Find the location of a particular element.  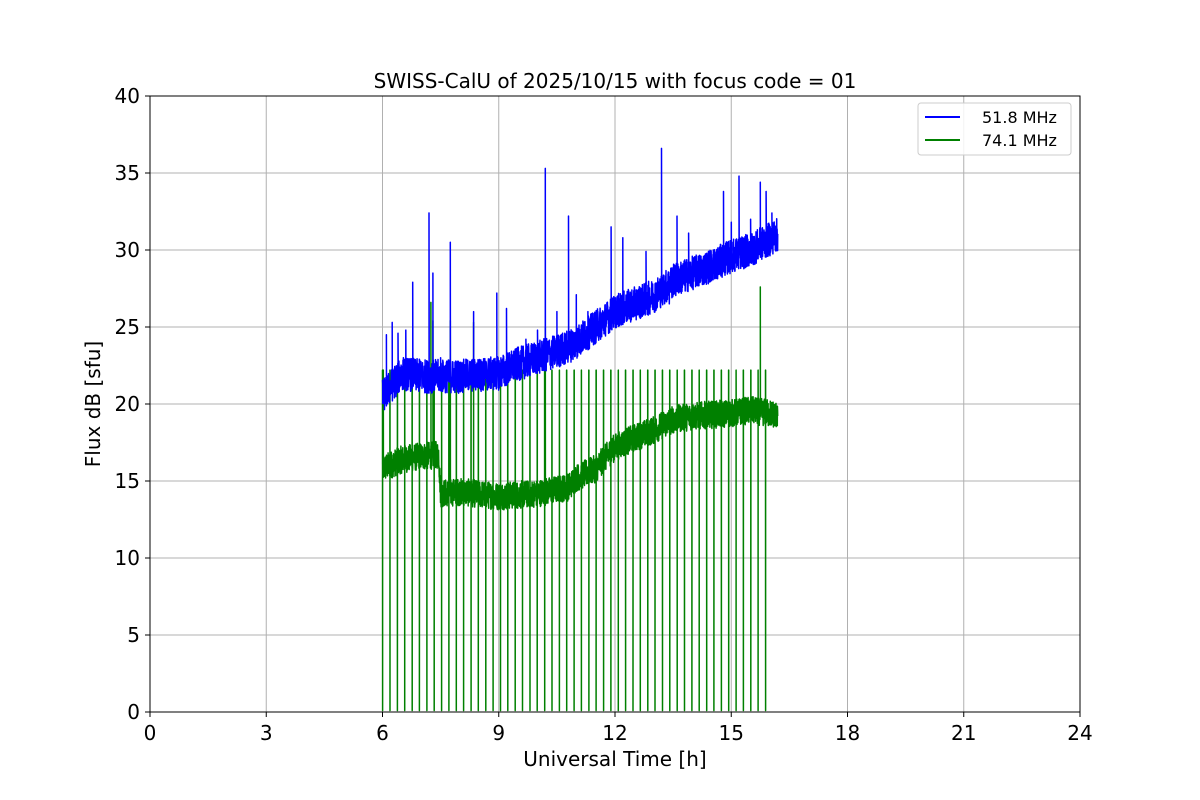

x-tick-label: 9 is located at coordinates (498, 733).